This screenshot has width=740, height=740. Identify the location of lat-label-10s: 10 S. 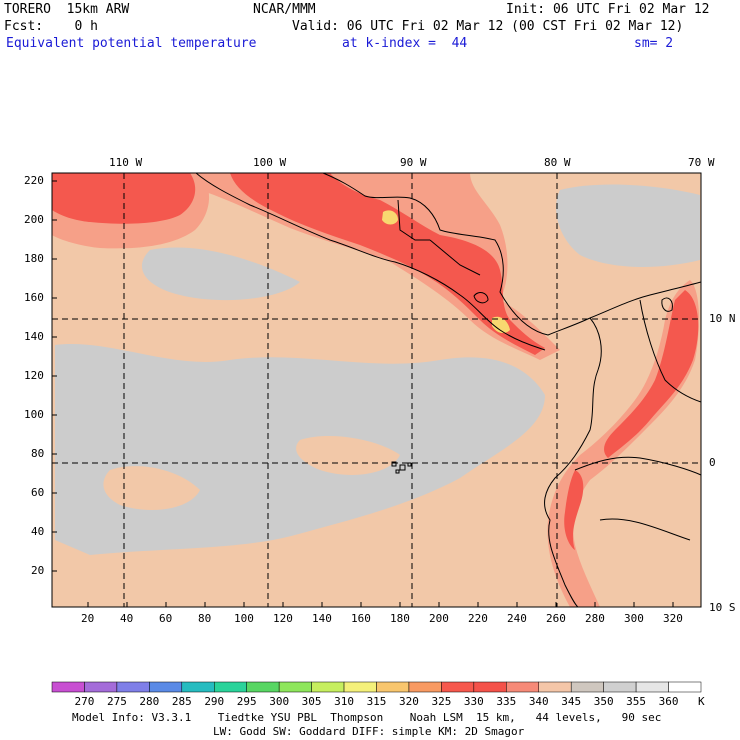
(722, 607).